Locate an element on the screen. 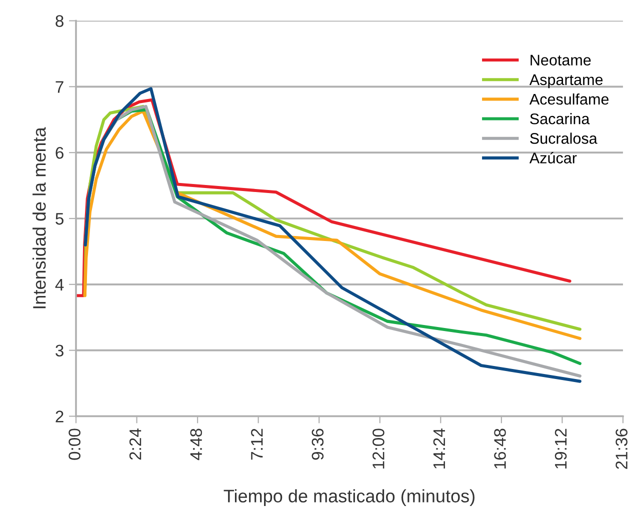 This screenshot has height=519, width=628. x-axis-title: Tiempo de masticado (minutos) is located at coordinates (349, 497).